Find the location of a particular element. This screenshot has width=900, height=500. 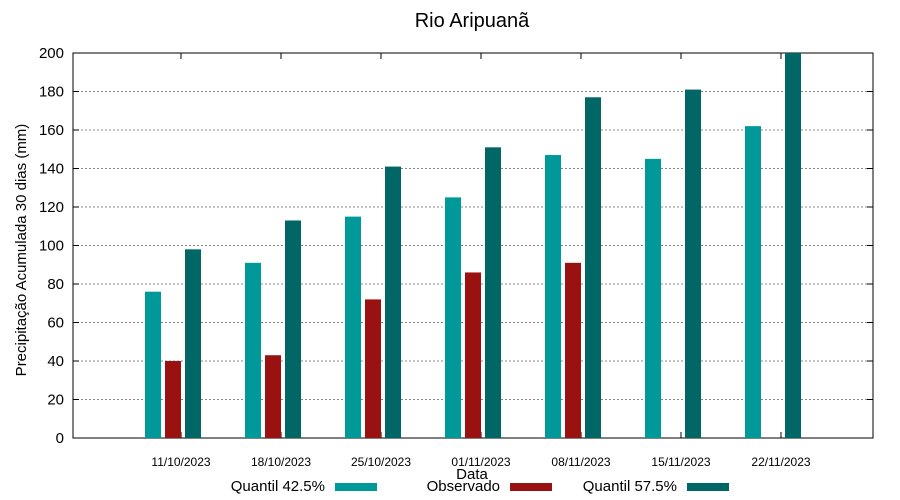

y-tick-label: 180 is located at coordinates (51, 92).